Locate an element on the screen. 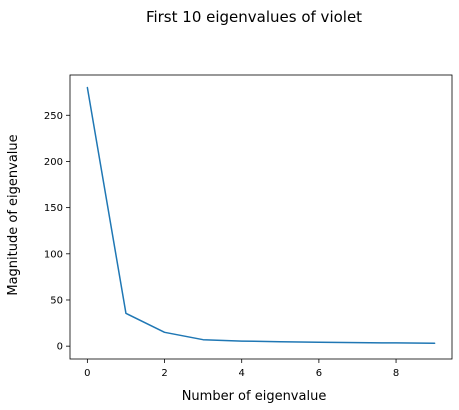 The width and height of the screenshot is (459, 410). y-axis-label: Magnitude of eigenvalue is located at coordinates (13, 214).